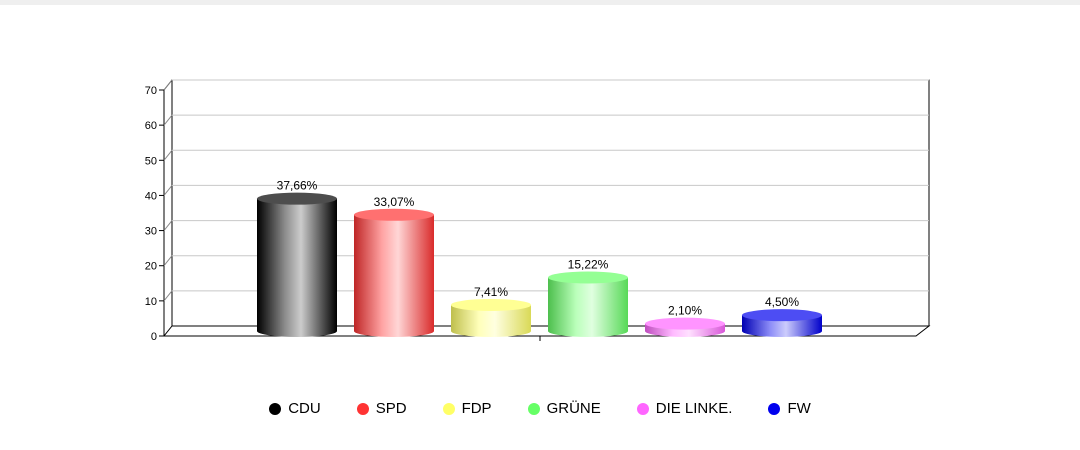 The height and width of the screenshot is (450, 1080). I want to click on legend-item: FDP, so click(467, 408).